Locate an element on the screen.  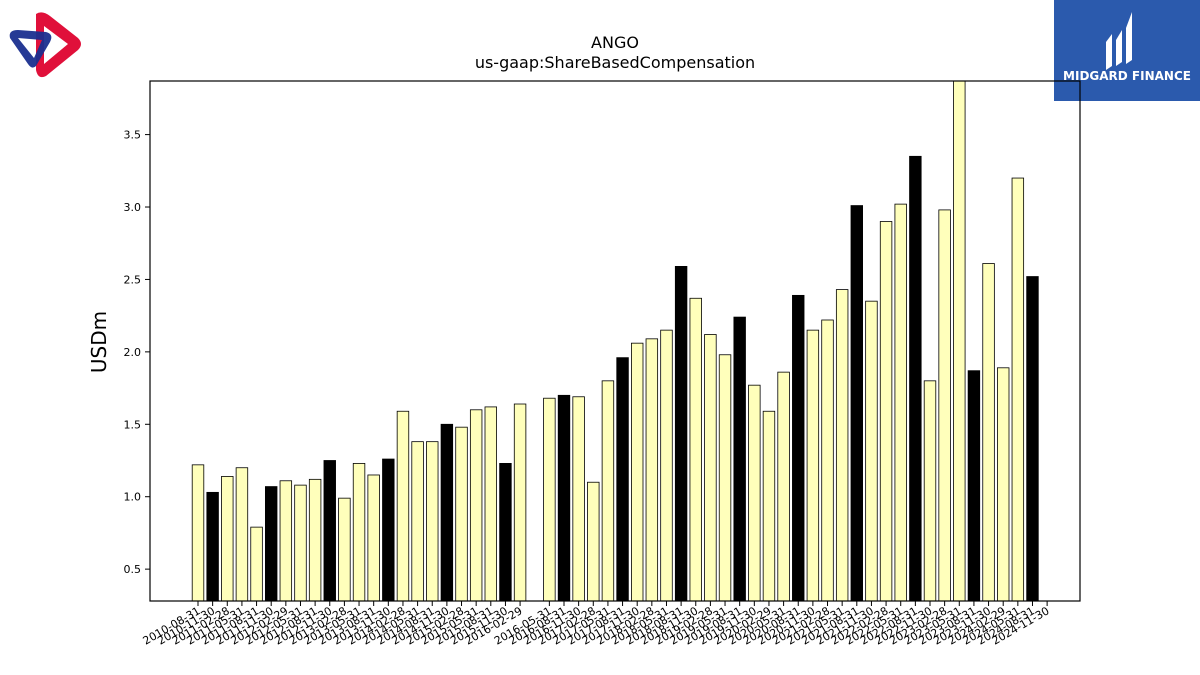
chart-subtitle: us-gaap:ShareBasedCompensation is located at coordinates (615, 62).